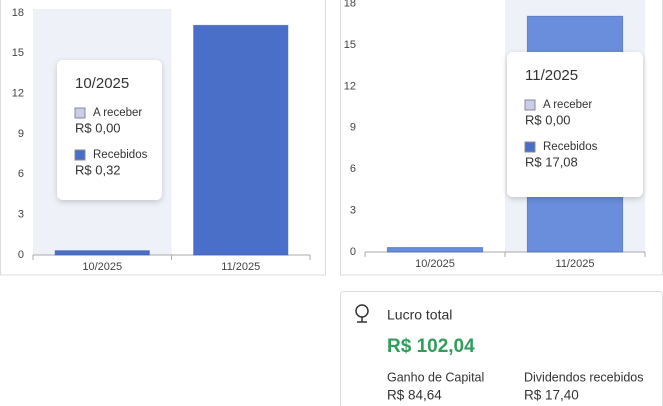 The height and width of the screenshot is (406, 663). What do you see at coordinates (431, 346) in the screenshot?
I see `card-total: R$ 102,04` at bounding box center [431, 346].